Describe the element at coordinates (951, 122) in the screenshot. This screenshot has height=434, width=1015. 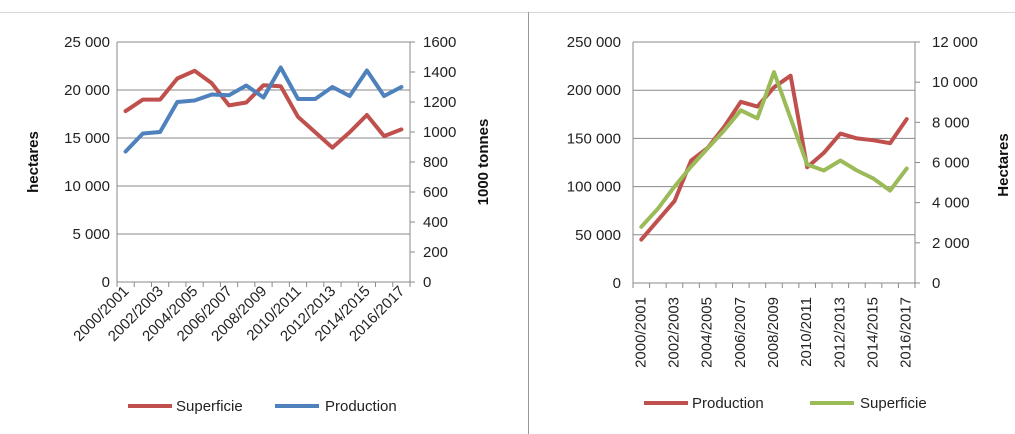
I see `y-right-tick-label: 8 000` at that location.